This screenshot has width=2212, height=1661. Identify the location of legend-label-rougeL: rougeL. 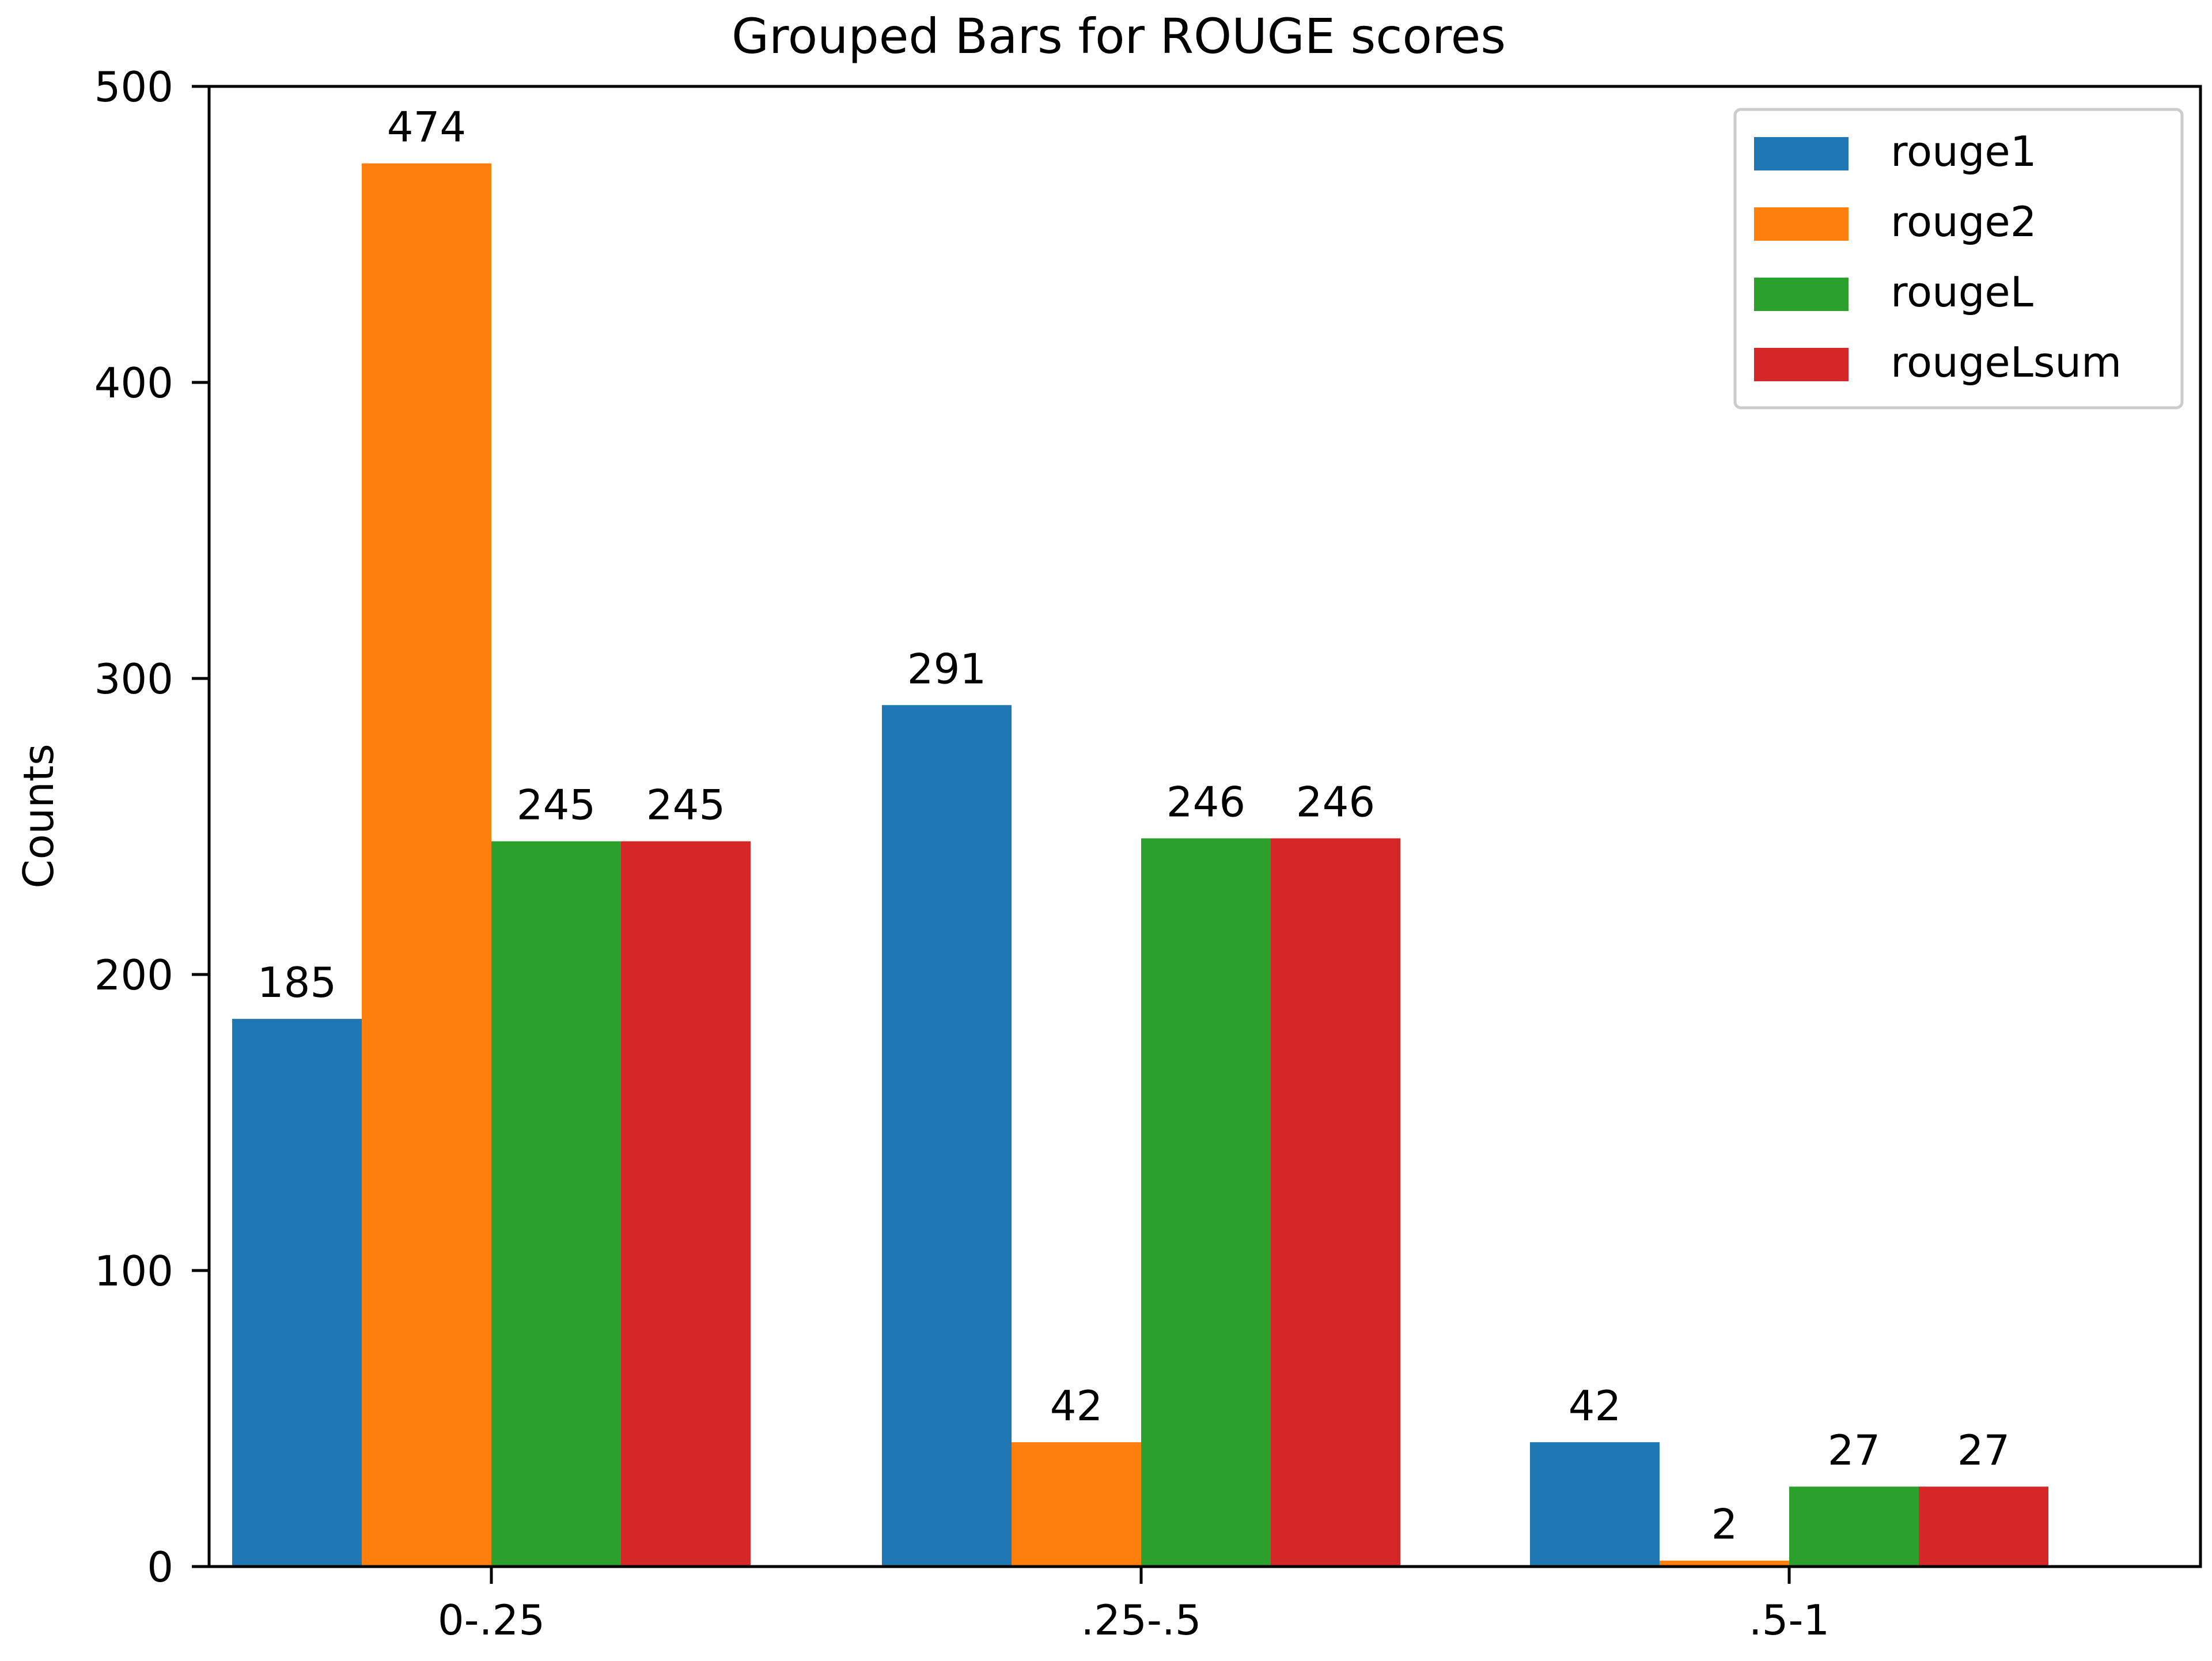
(1962, 292).